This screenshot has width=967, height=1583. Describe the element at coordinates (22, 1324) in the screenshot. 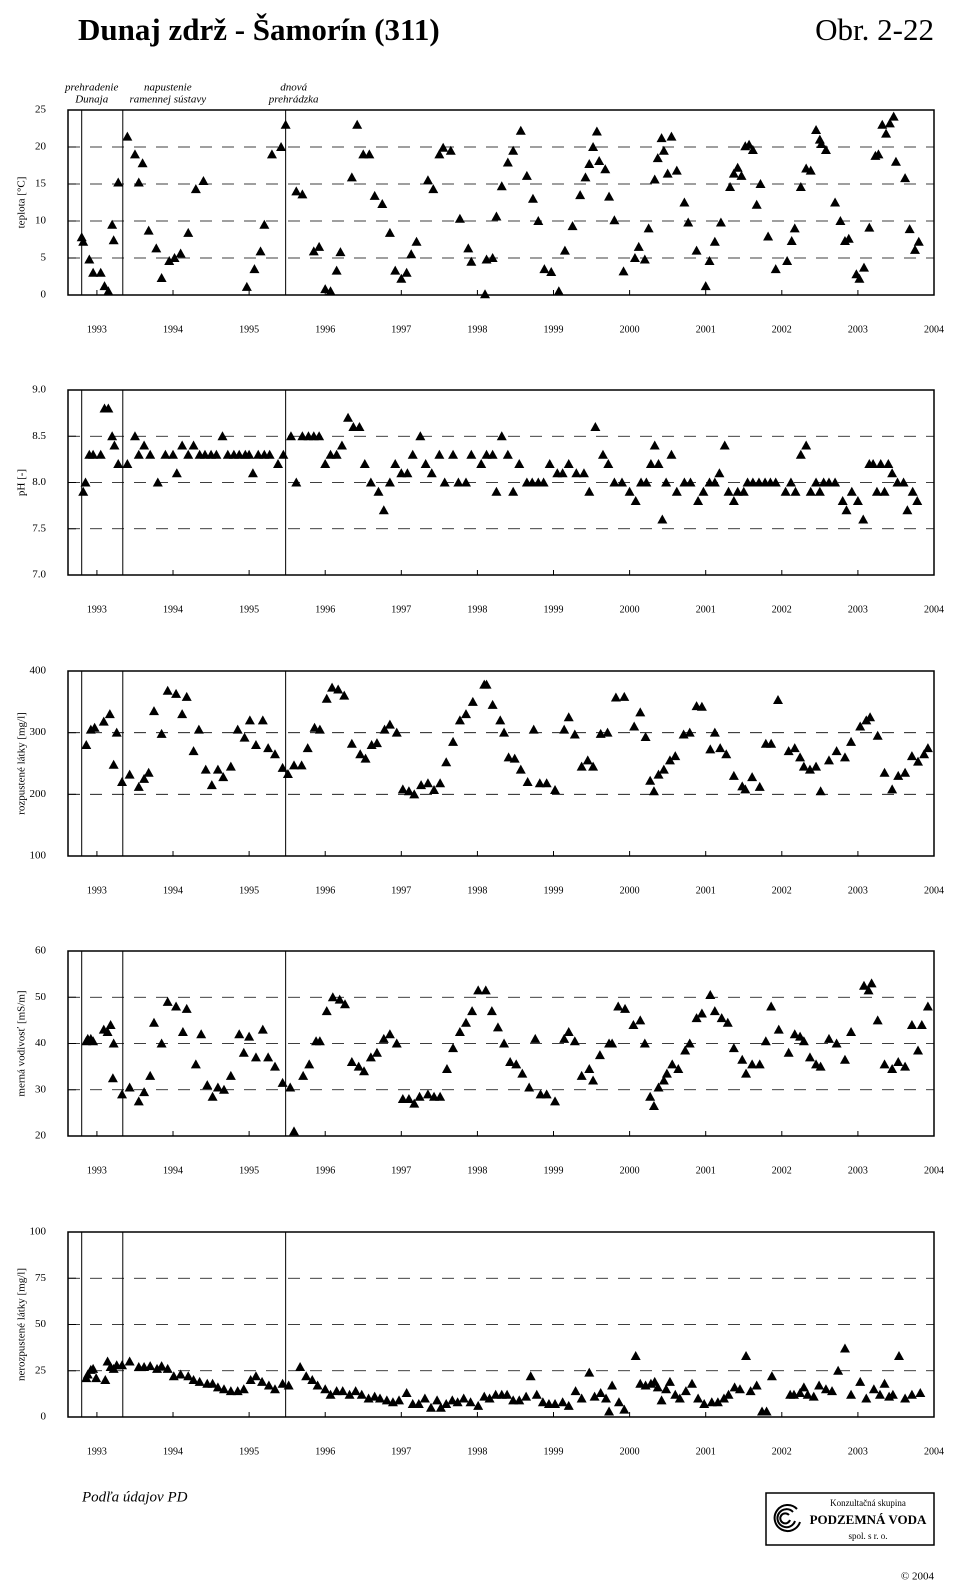

I see `y-axis-title: nerozpustené látky [mg/l]` at that location.